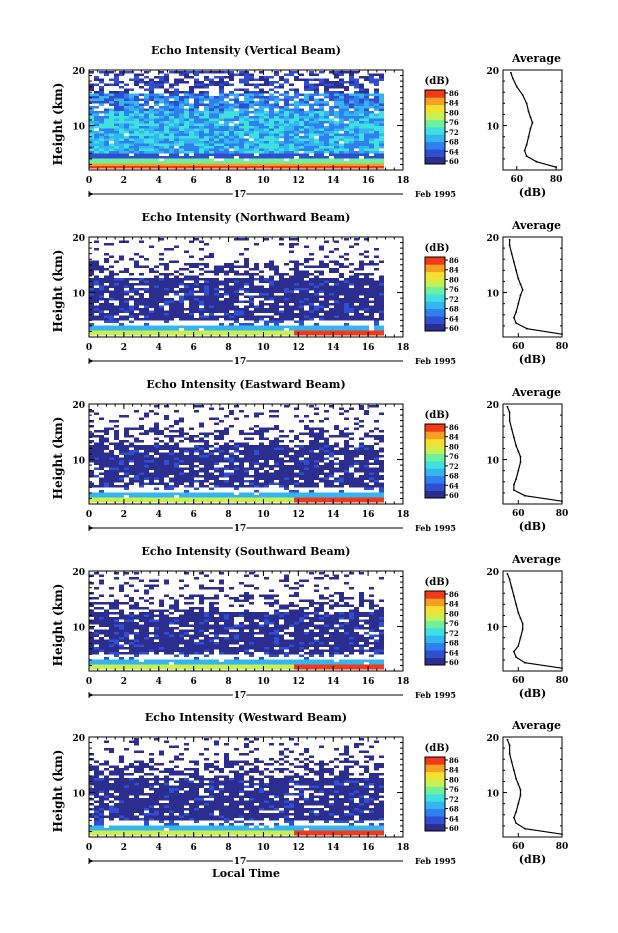 The width and height of the screenshot is (618, 933). Describe the element at coordinates (435, 194) in the screenshot. I see `month-label: Feb 1995` at that location.